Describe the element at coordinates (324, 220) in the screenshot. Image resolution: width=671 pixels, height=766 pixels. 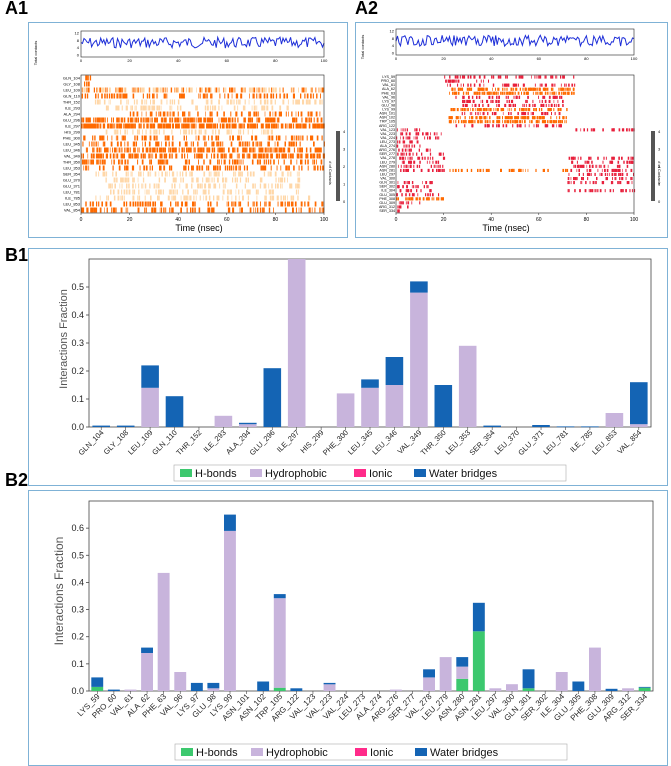
I see `heat-xtick-label: 100` at that location.